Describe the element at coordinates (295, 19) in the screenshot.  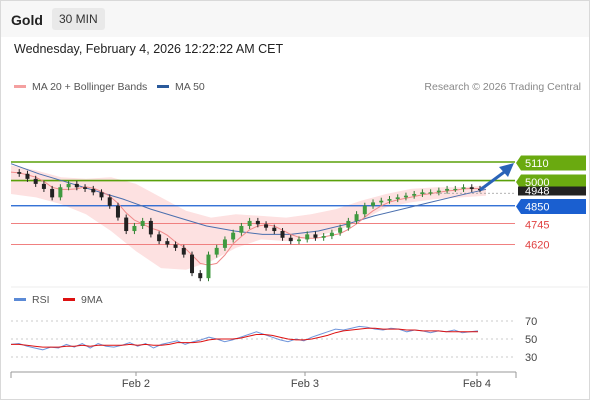
I see `header-bar: Gold 30 MIN` at that location.